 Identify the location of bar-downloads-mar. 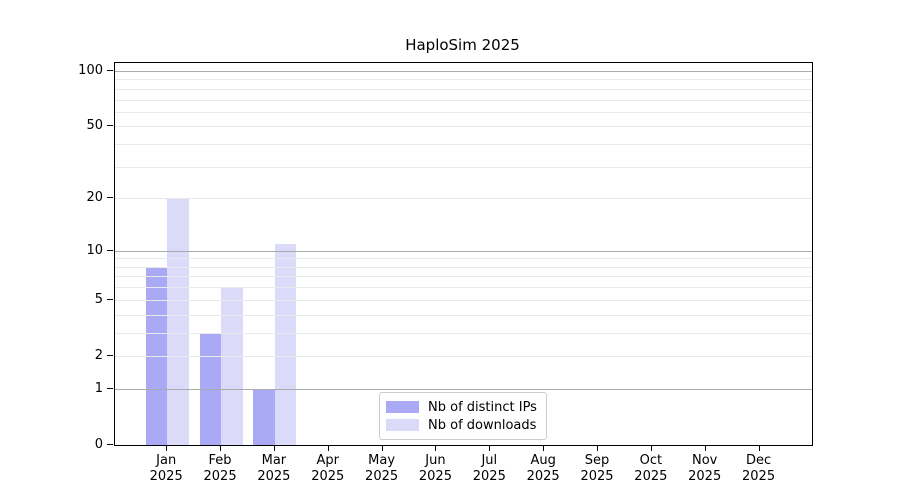
(285, 344).